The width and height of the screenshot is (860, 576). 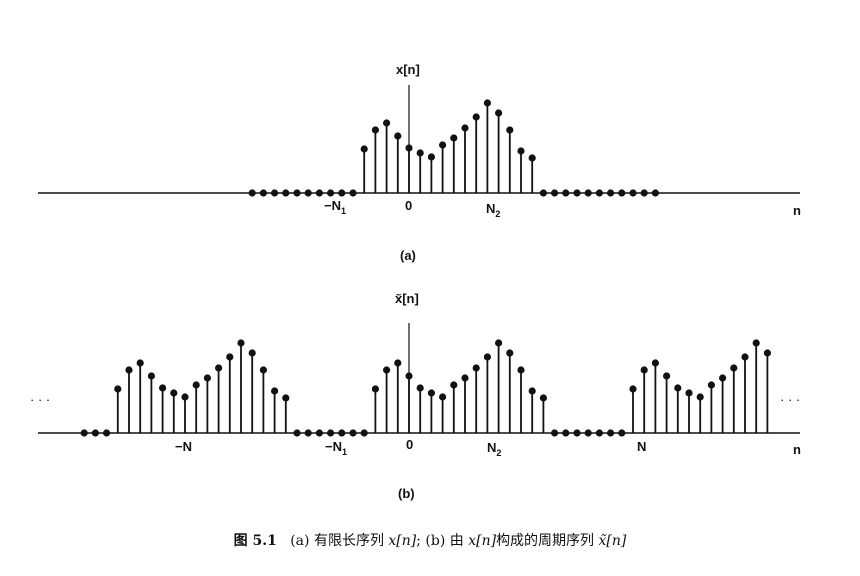 I want to click on caption-seq-a: x[n], so click(x=402, y=541).